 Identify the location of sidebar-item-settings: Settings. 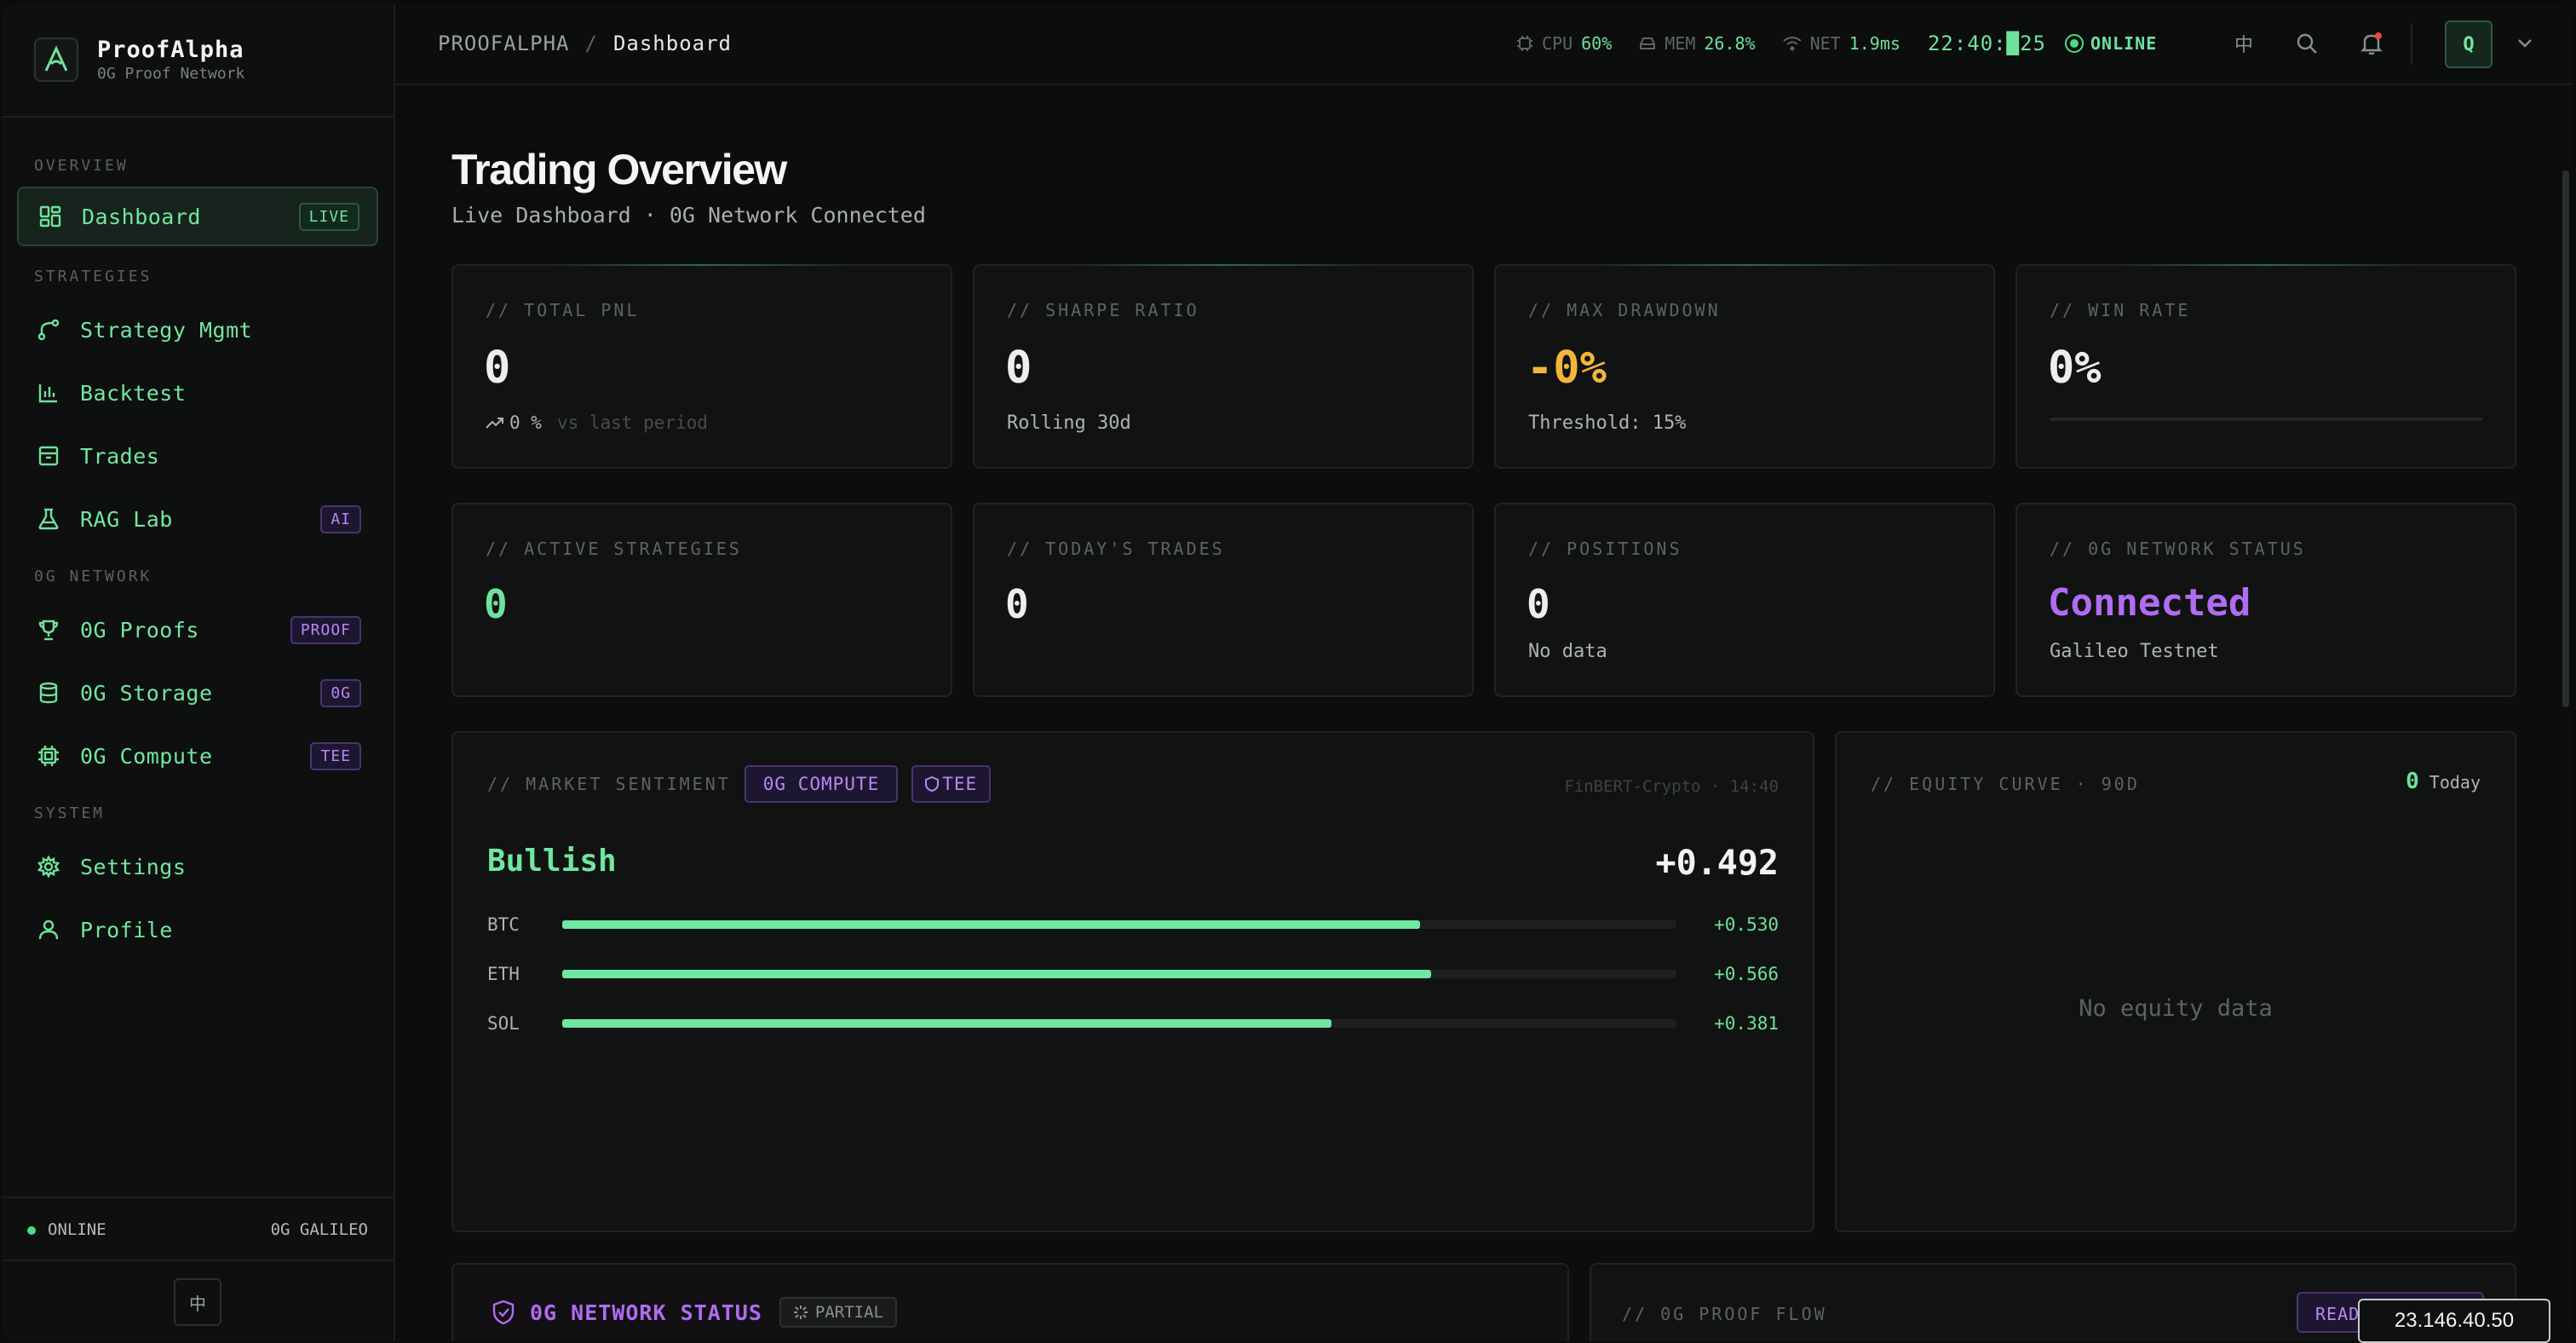
(197, 866).